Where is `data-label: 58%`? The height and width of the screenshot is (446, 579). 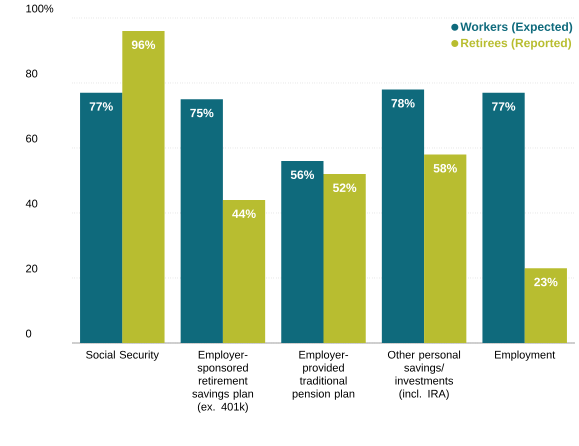 data-label: 58% is located at coordinates (445, 168).